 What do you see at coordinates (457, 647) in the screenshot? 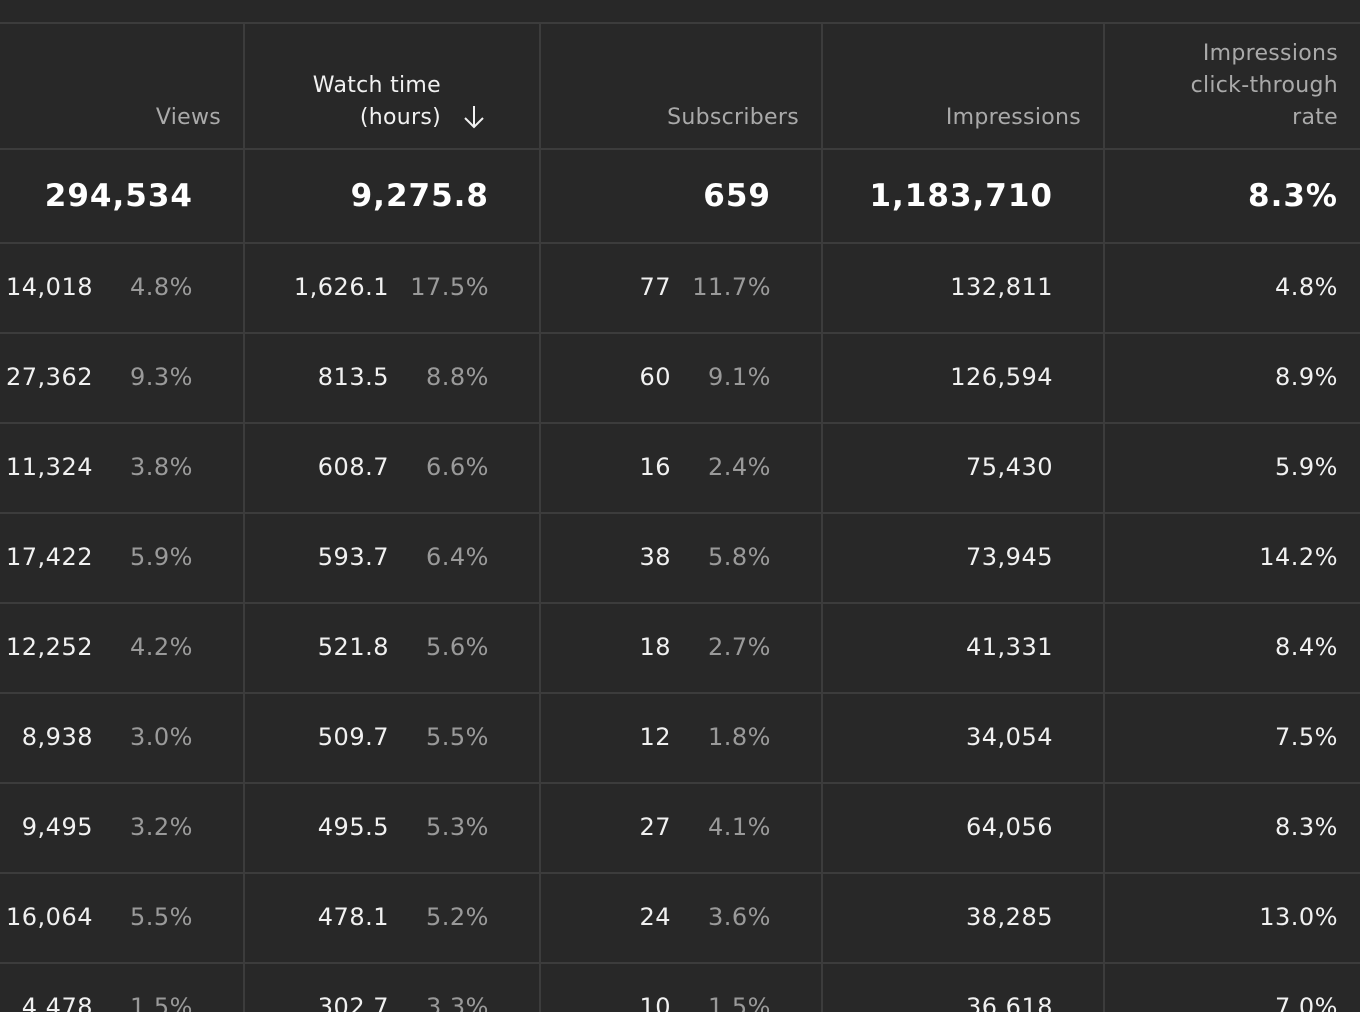
I see `watch-time-percent: 5.6%` at bounding box center [457, 647].